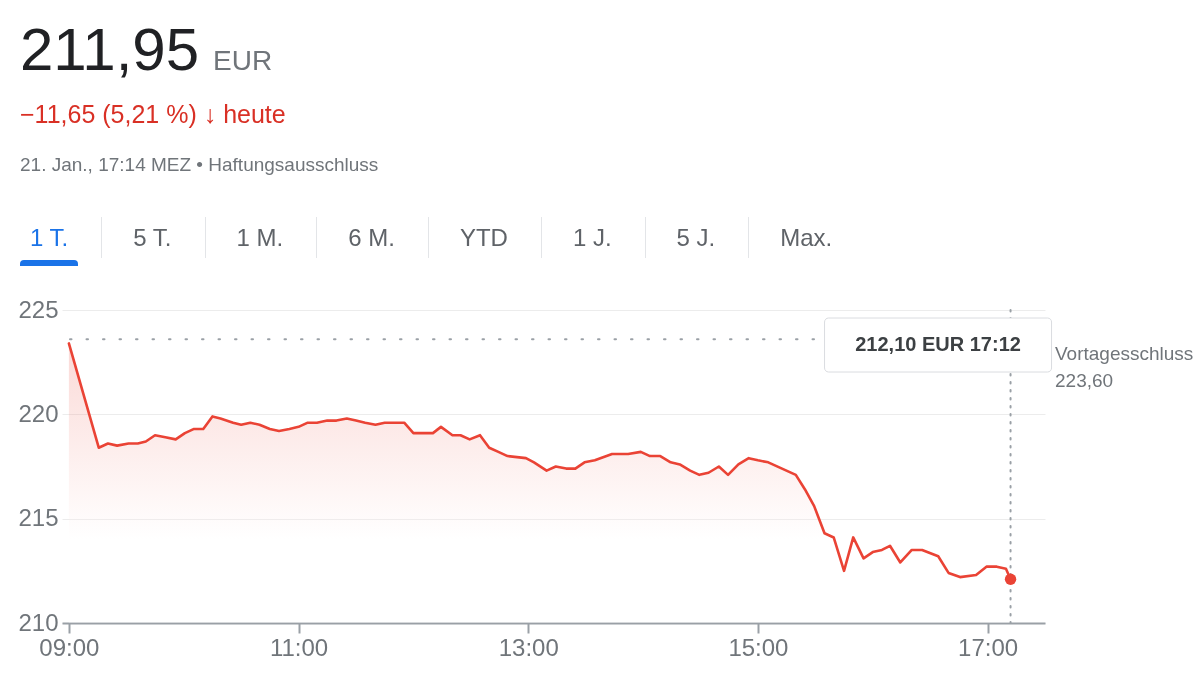 This screenshot has height=678, width=1200. What do you see at coordinates (199, 164) in the screenshot?
I see `text: 21. Jan., 17:14 MEZ • Haftungsausschluss` at bounding box center [199, 164].